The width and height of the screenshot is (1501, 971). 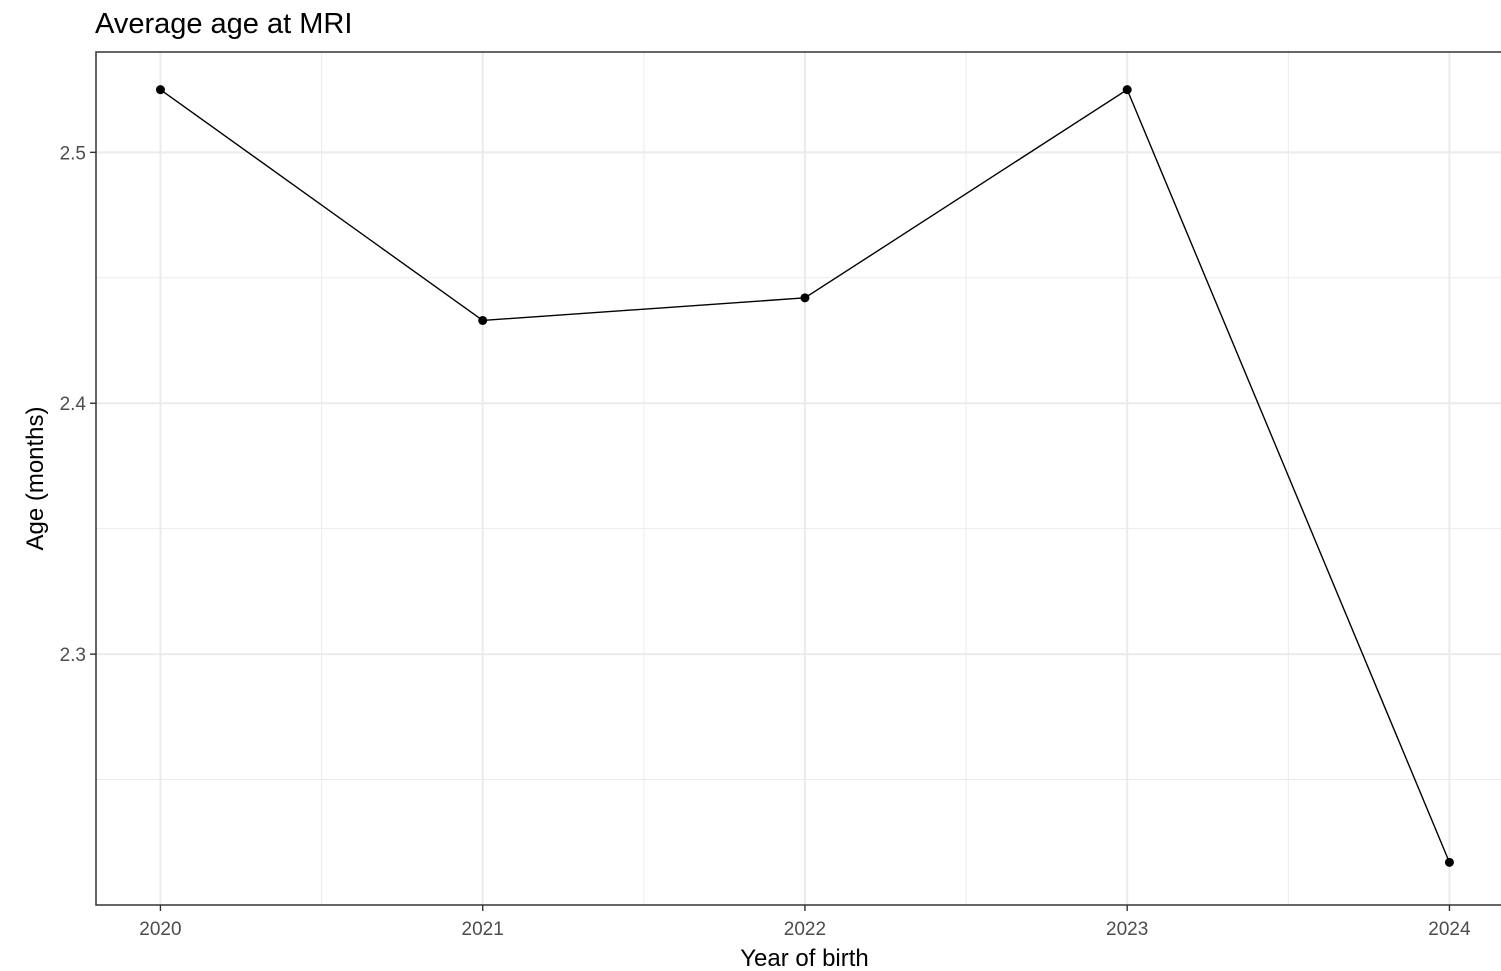 I want to click on x-tick-label: 2020, so click(x=160, y=929).